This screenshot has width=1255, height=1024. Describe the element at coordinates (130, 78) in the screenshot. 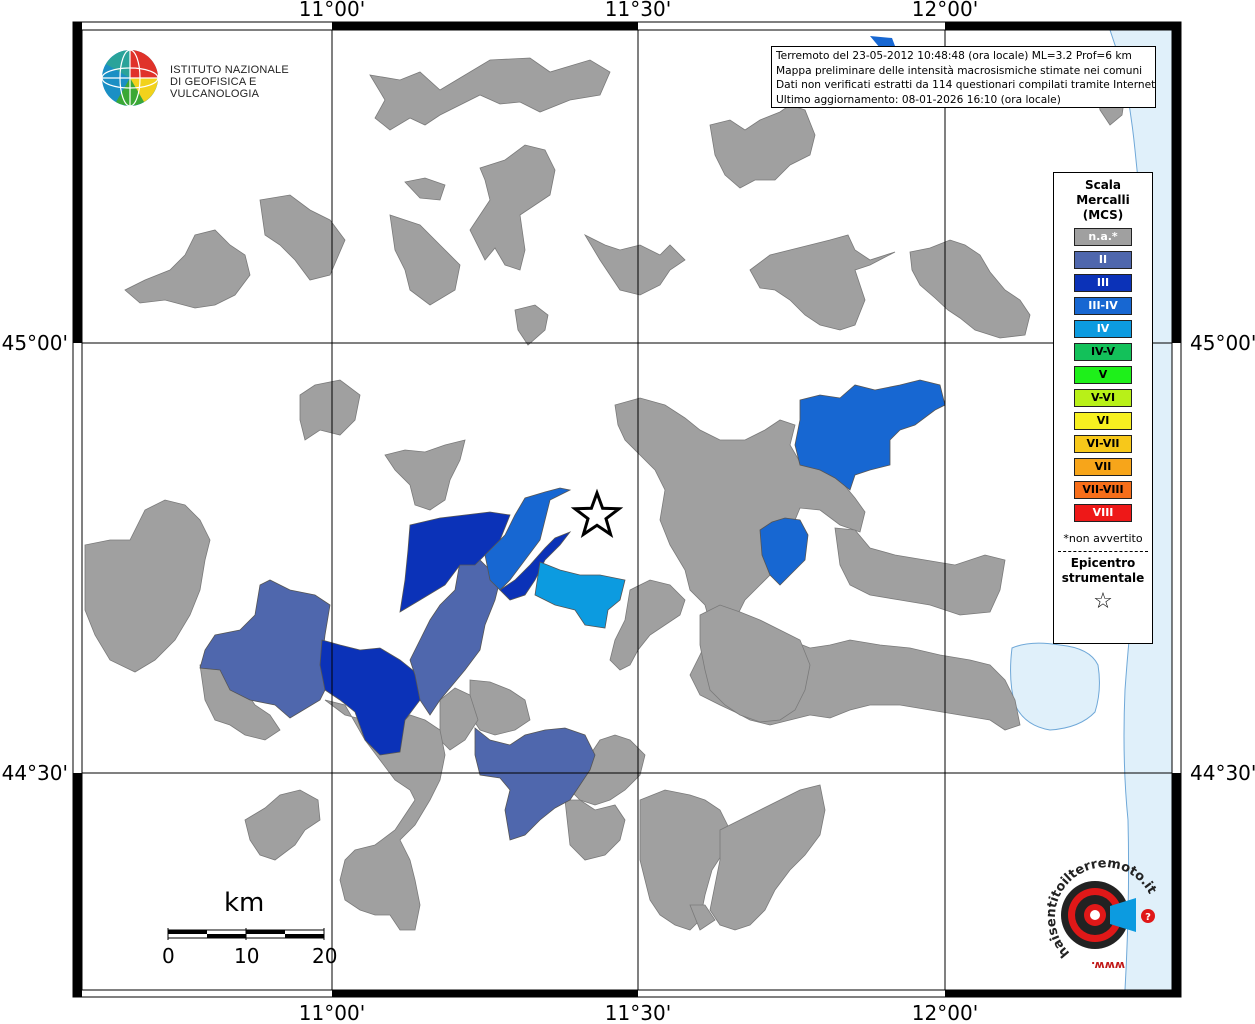

I see `ingv-globe-icon` at that location.